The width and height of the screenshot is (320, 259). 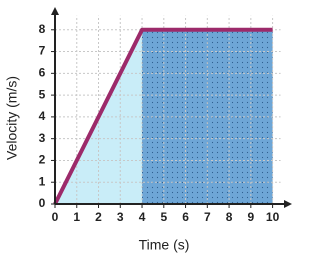 What do you see at coordinates (55, 217) in the screenshot?
I see `x-tick-label: 0` at bounding box center [55, 217].